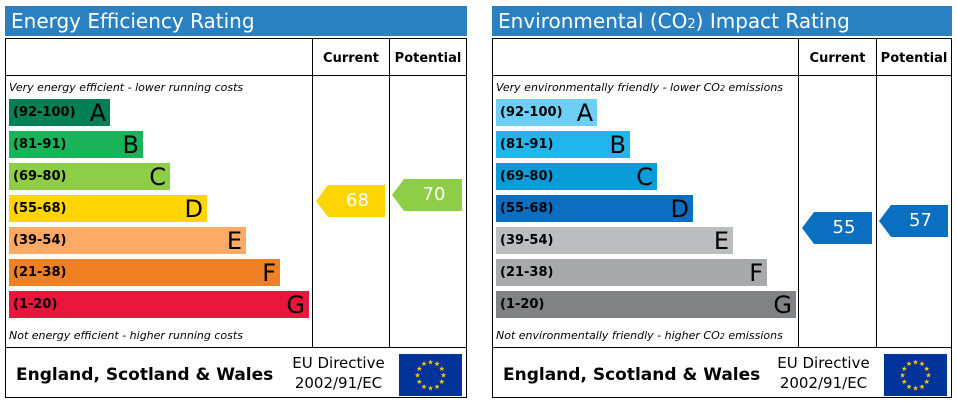  Describe the element at coordinates (428, 58) in the screenshot. I see `potential-column-header: Potential` at that location.